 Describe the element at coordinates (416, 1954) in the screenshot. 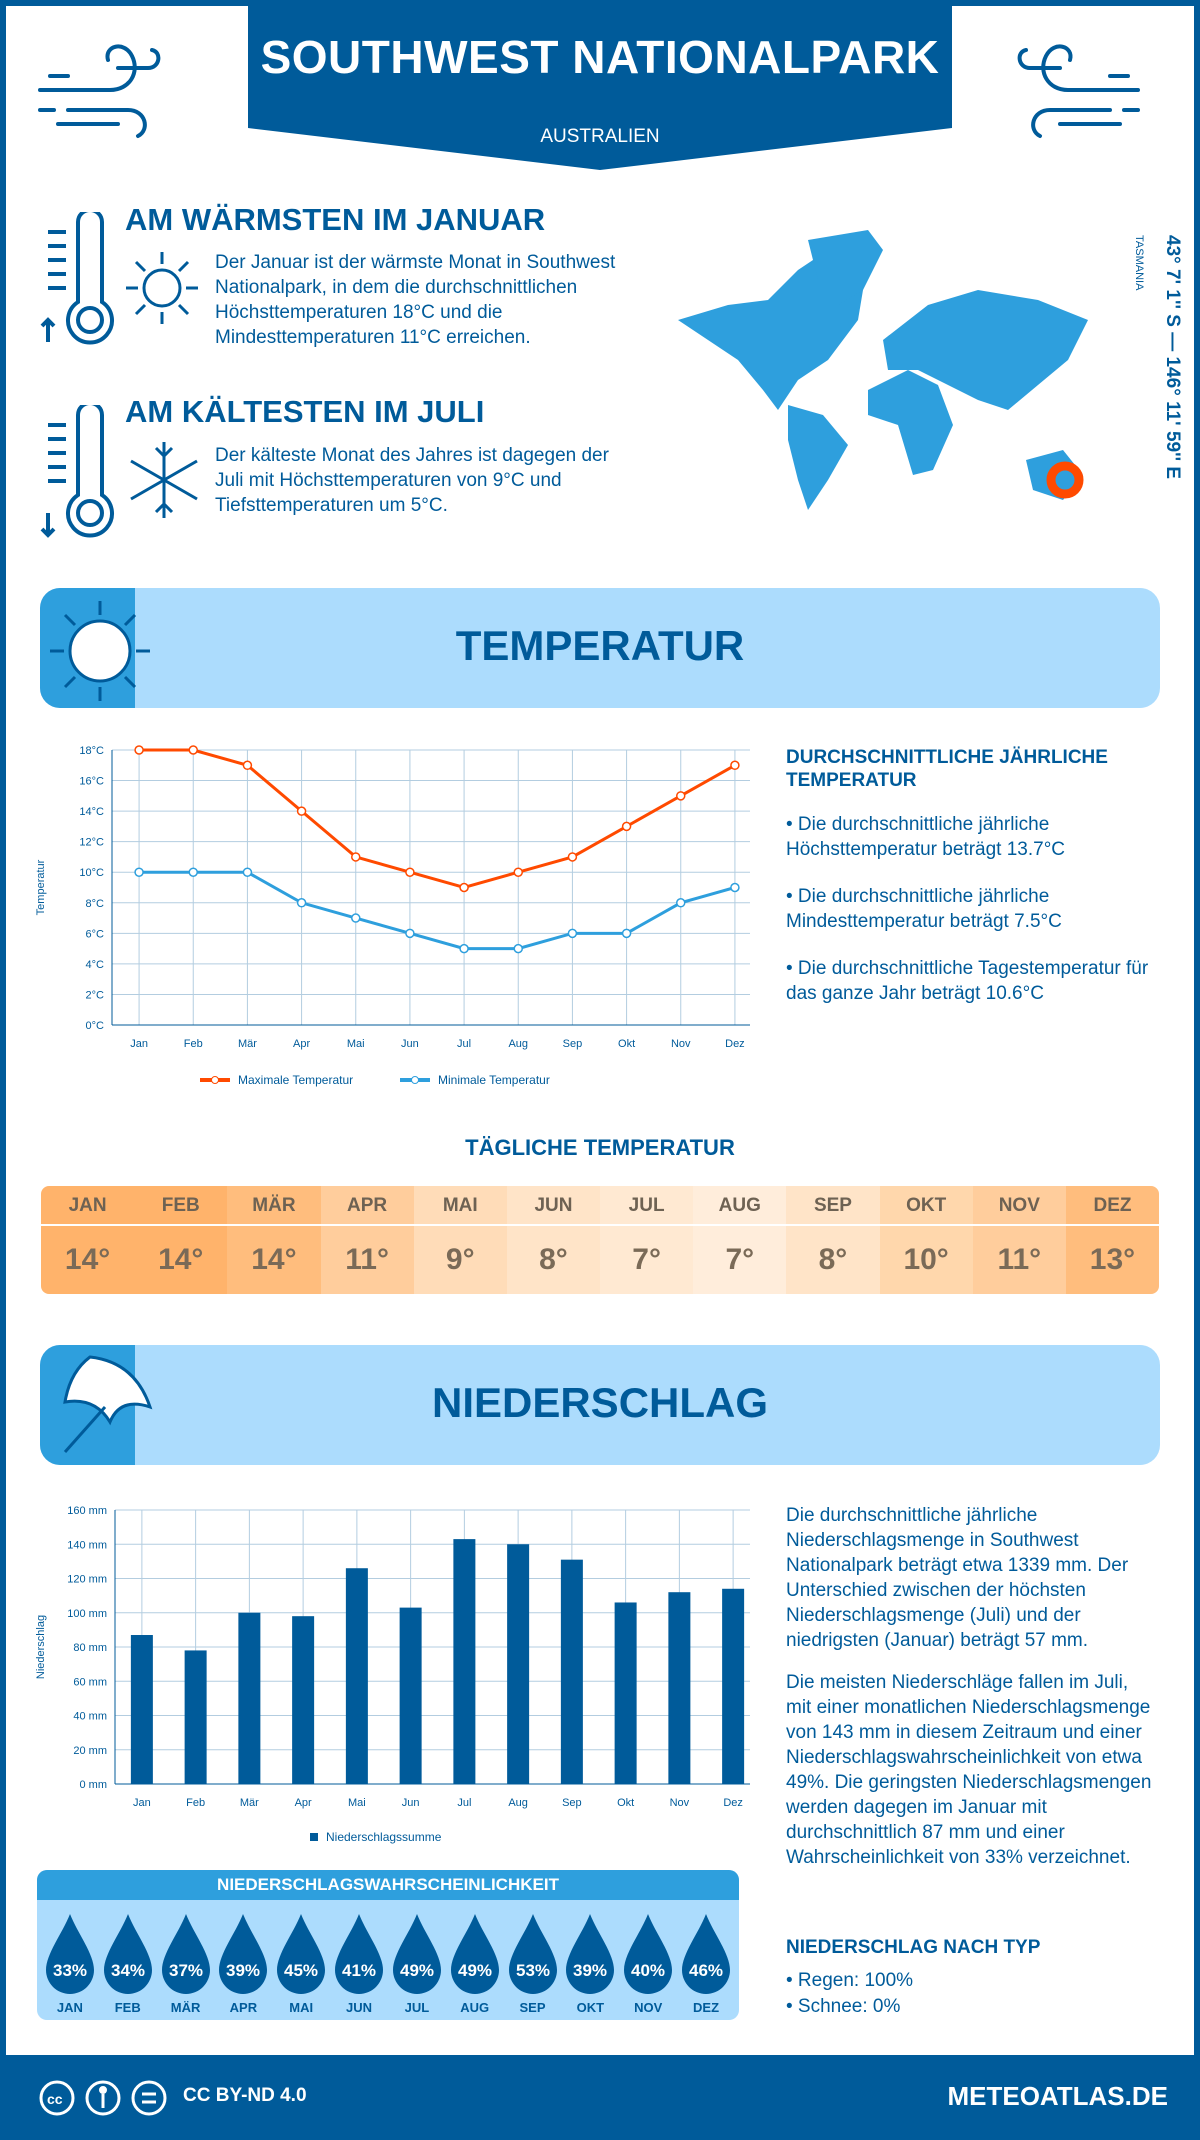

I see `raindrop-icon: 49%` at that location.